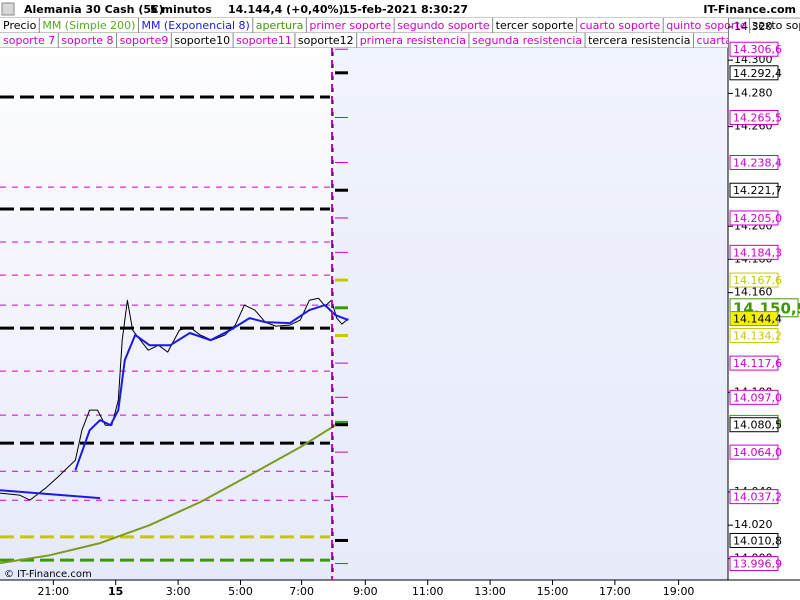 This screenshot has width=800, height=600. What do you see at coordinates (757, 190) in the screenshot?
I see `level-label: 14.221,7` at bounding box center [757, 190].